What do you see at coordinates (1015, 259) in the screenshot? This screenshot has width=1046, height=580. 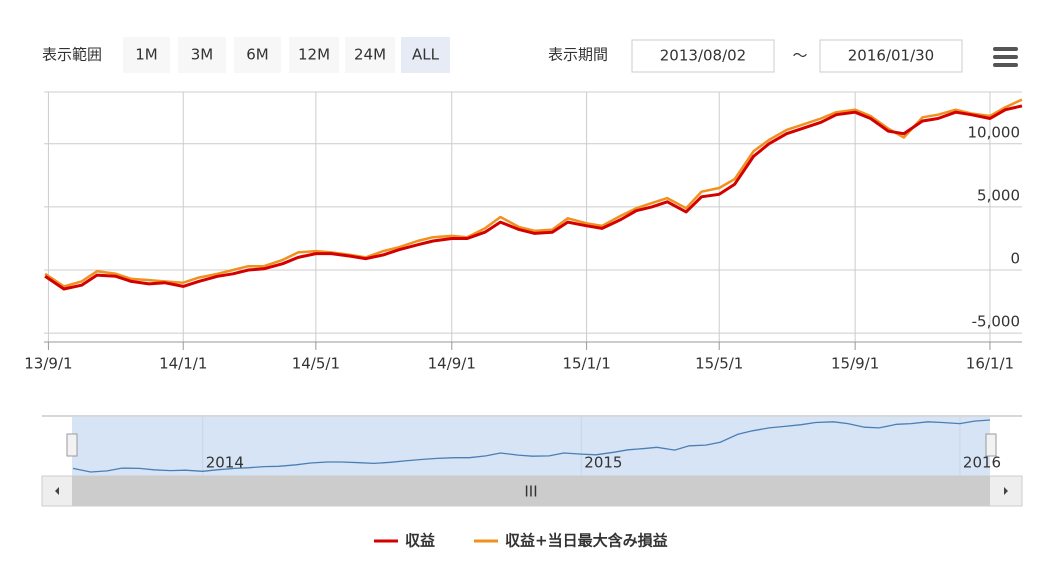 I see `y-tick-label: 0` at bounding box center [1015, 259].